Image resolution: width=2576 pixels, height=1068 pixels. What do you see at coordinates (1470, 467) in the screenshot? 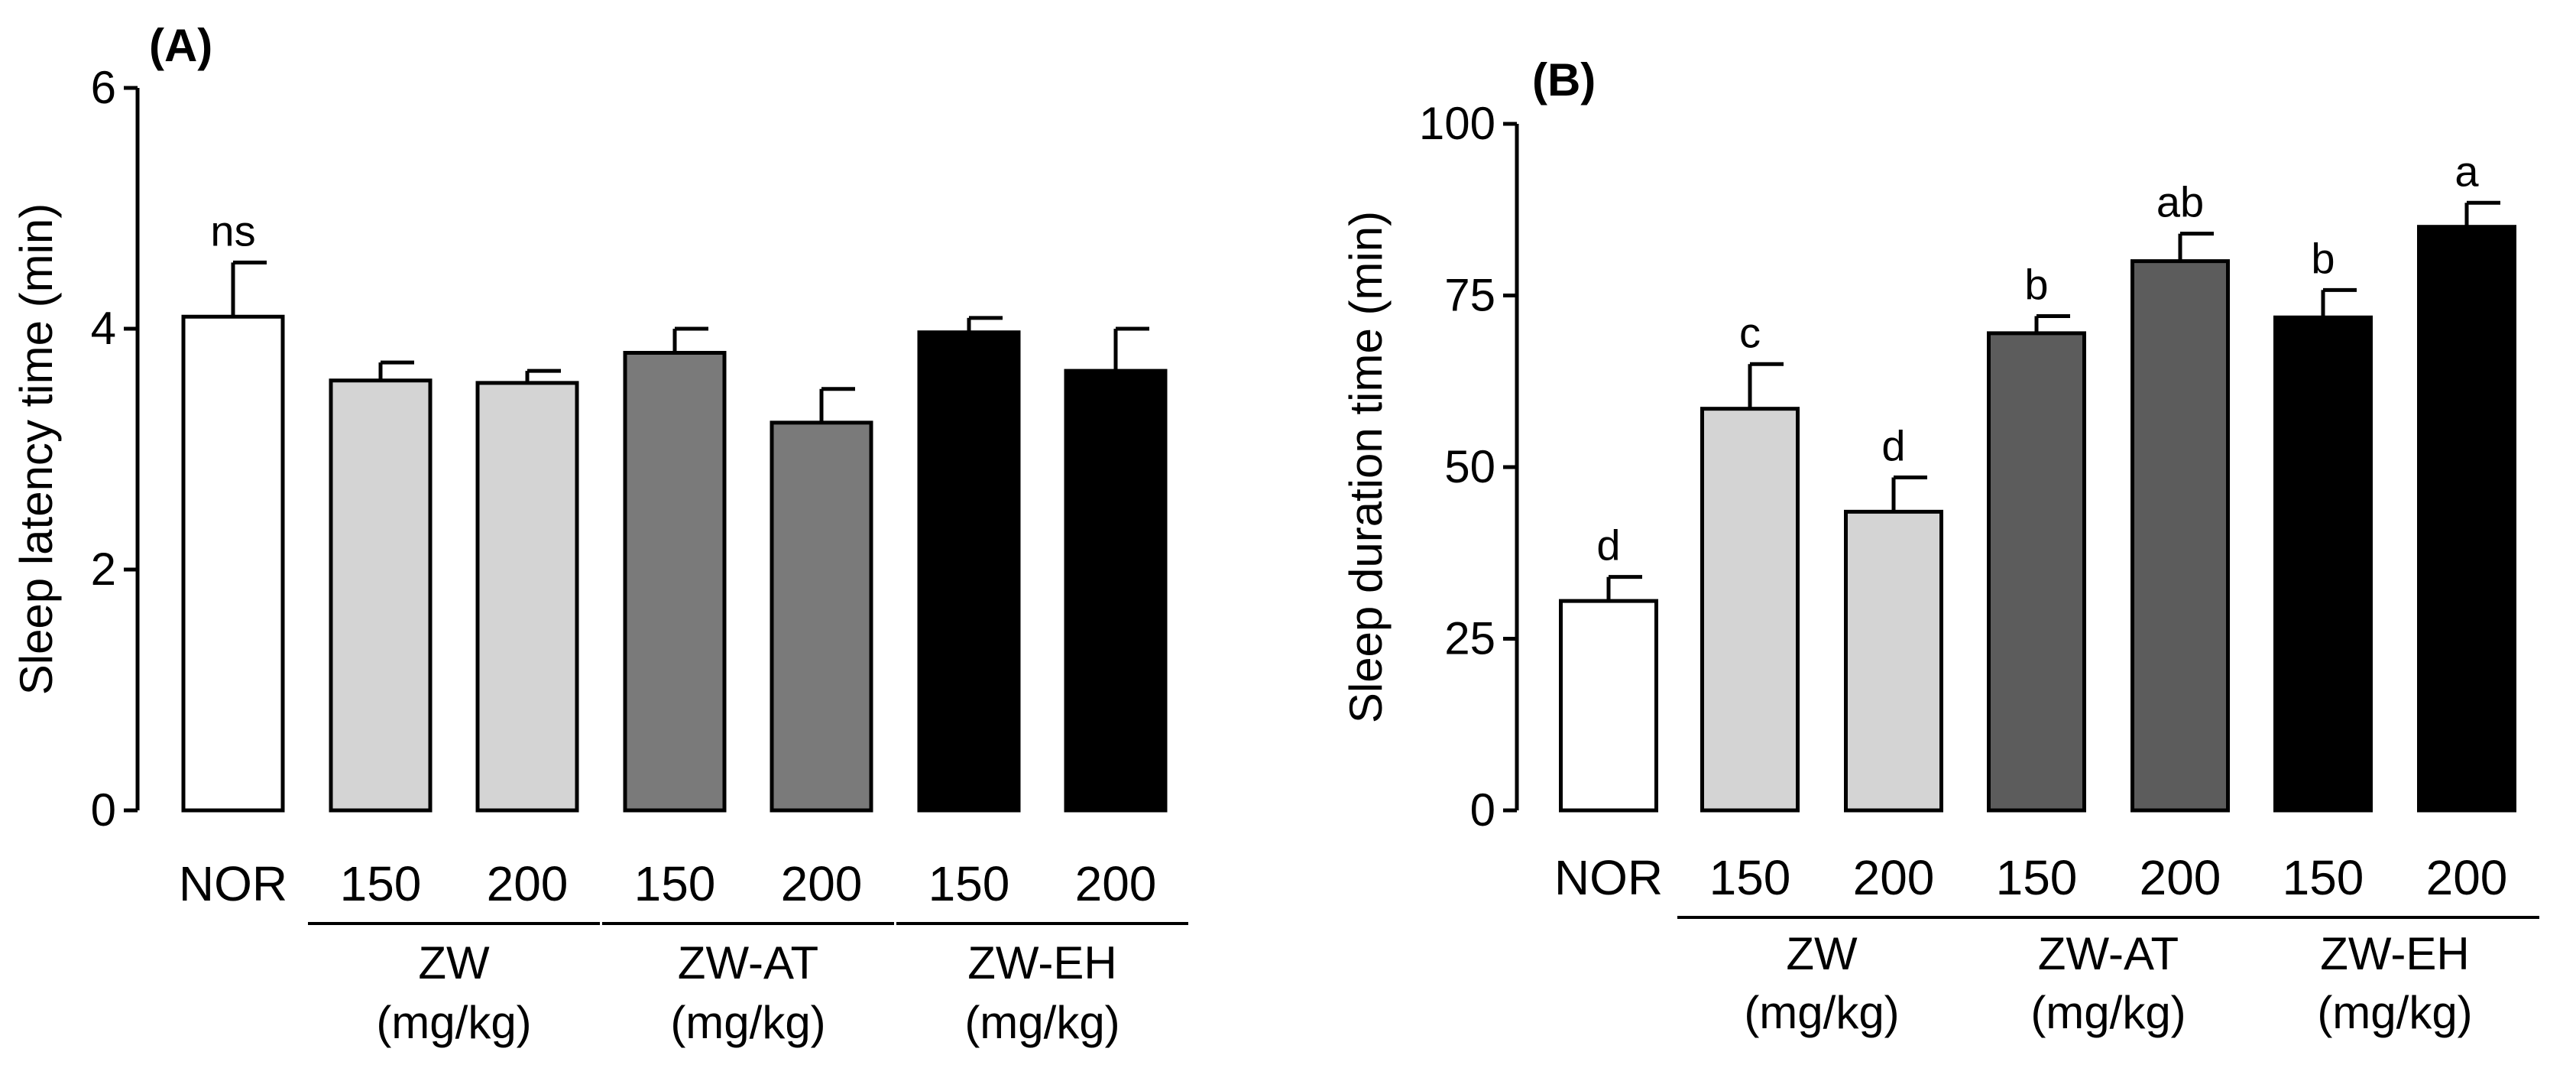
I see `y-tick-label: 50` at bounding box center [1470, 467].